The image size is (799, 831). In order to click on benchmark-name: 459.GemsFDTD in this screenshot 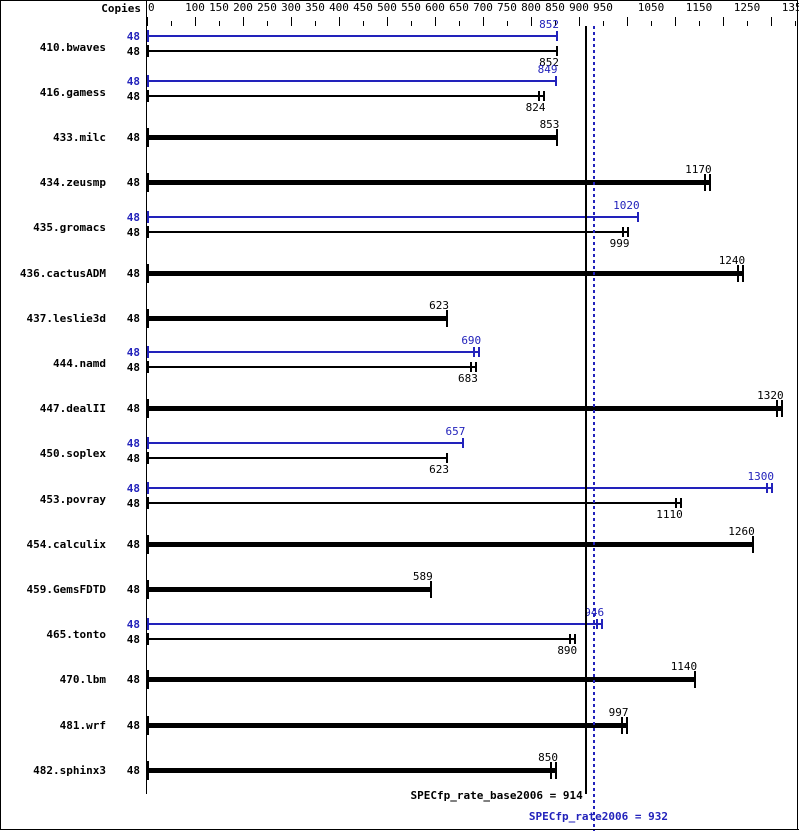, I will do `click(66, 589)`.